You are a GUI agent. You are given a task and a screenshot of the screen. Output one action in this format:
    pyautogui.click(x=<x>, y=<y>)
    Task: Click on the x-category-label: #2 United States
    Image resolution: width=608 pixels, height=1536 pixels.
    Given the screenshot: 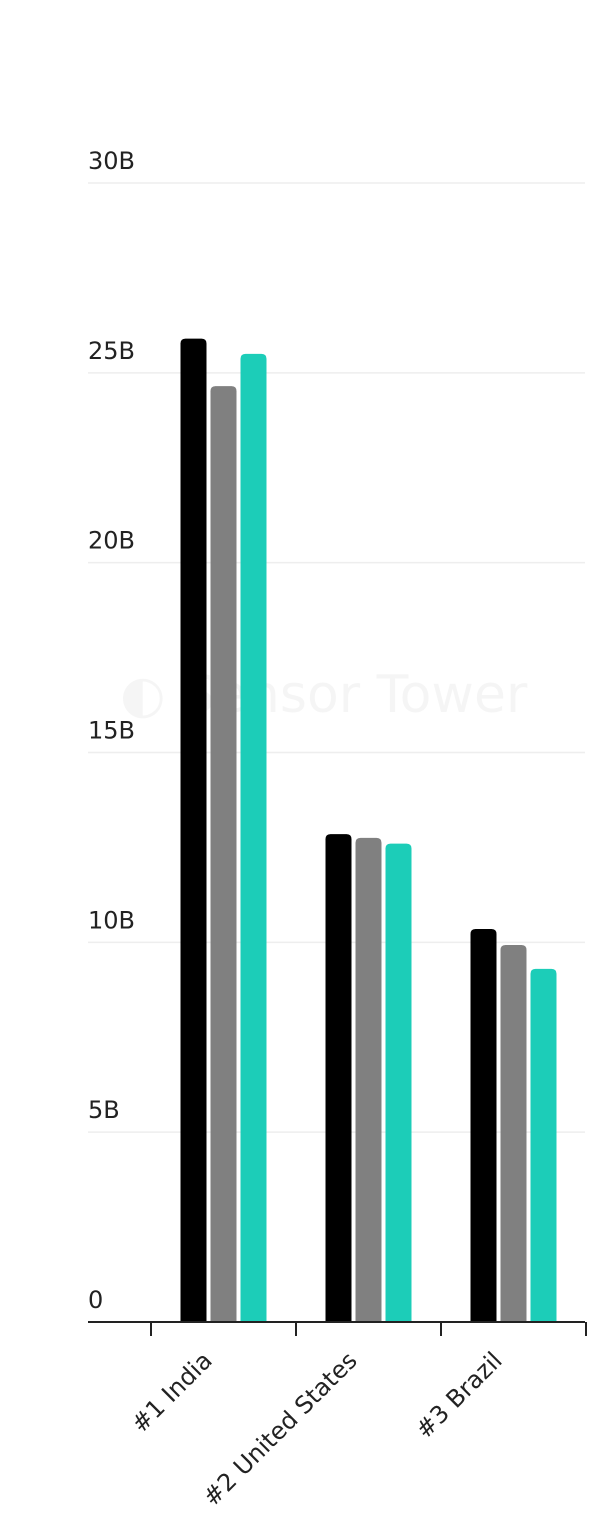 What is the action you would take?
    pyautogui.click(x=280, y=1428)
    